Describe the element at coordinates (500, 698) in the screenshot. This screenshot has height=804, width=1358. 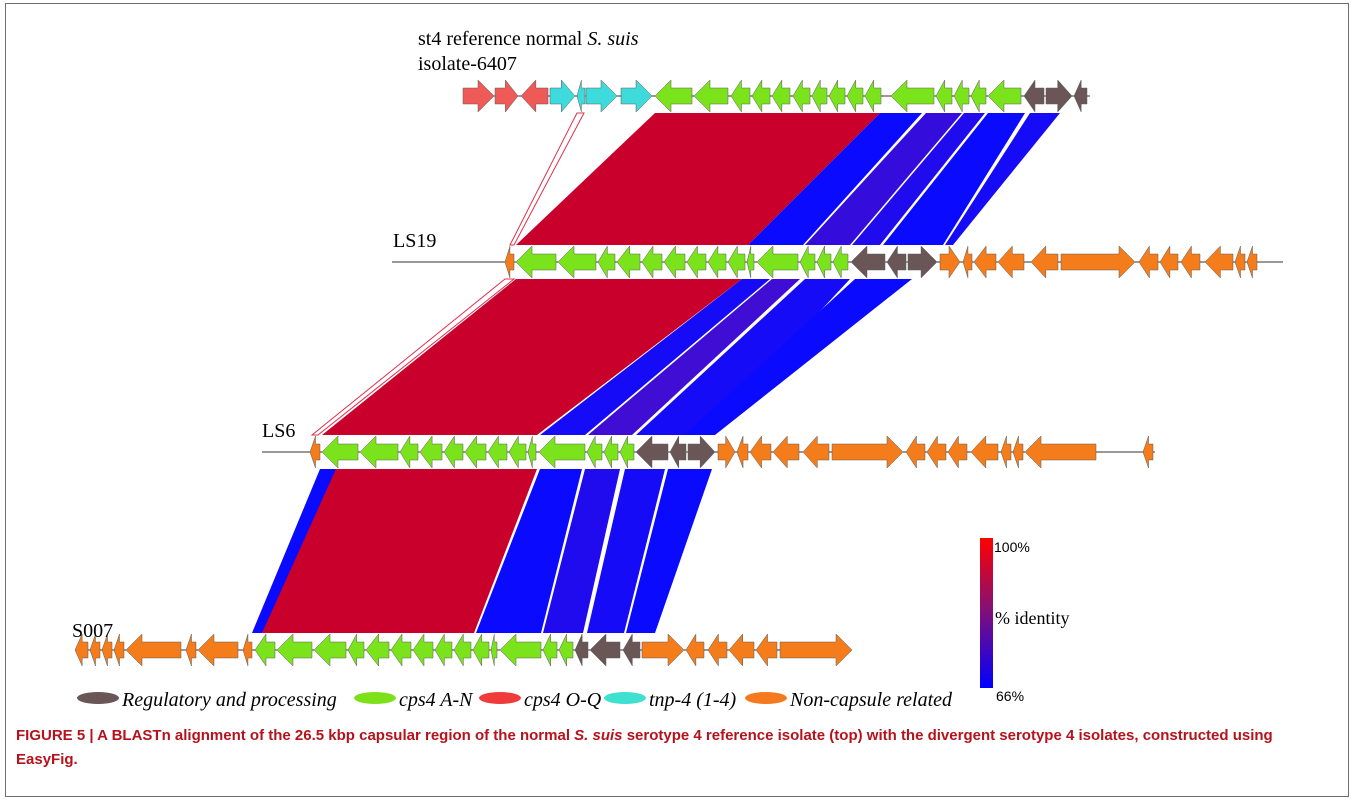
I see `legend-swatch-cps-oq` at that location.